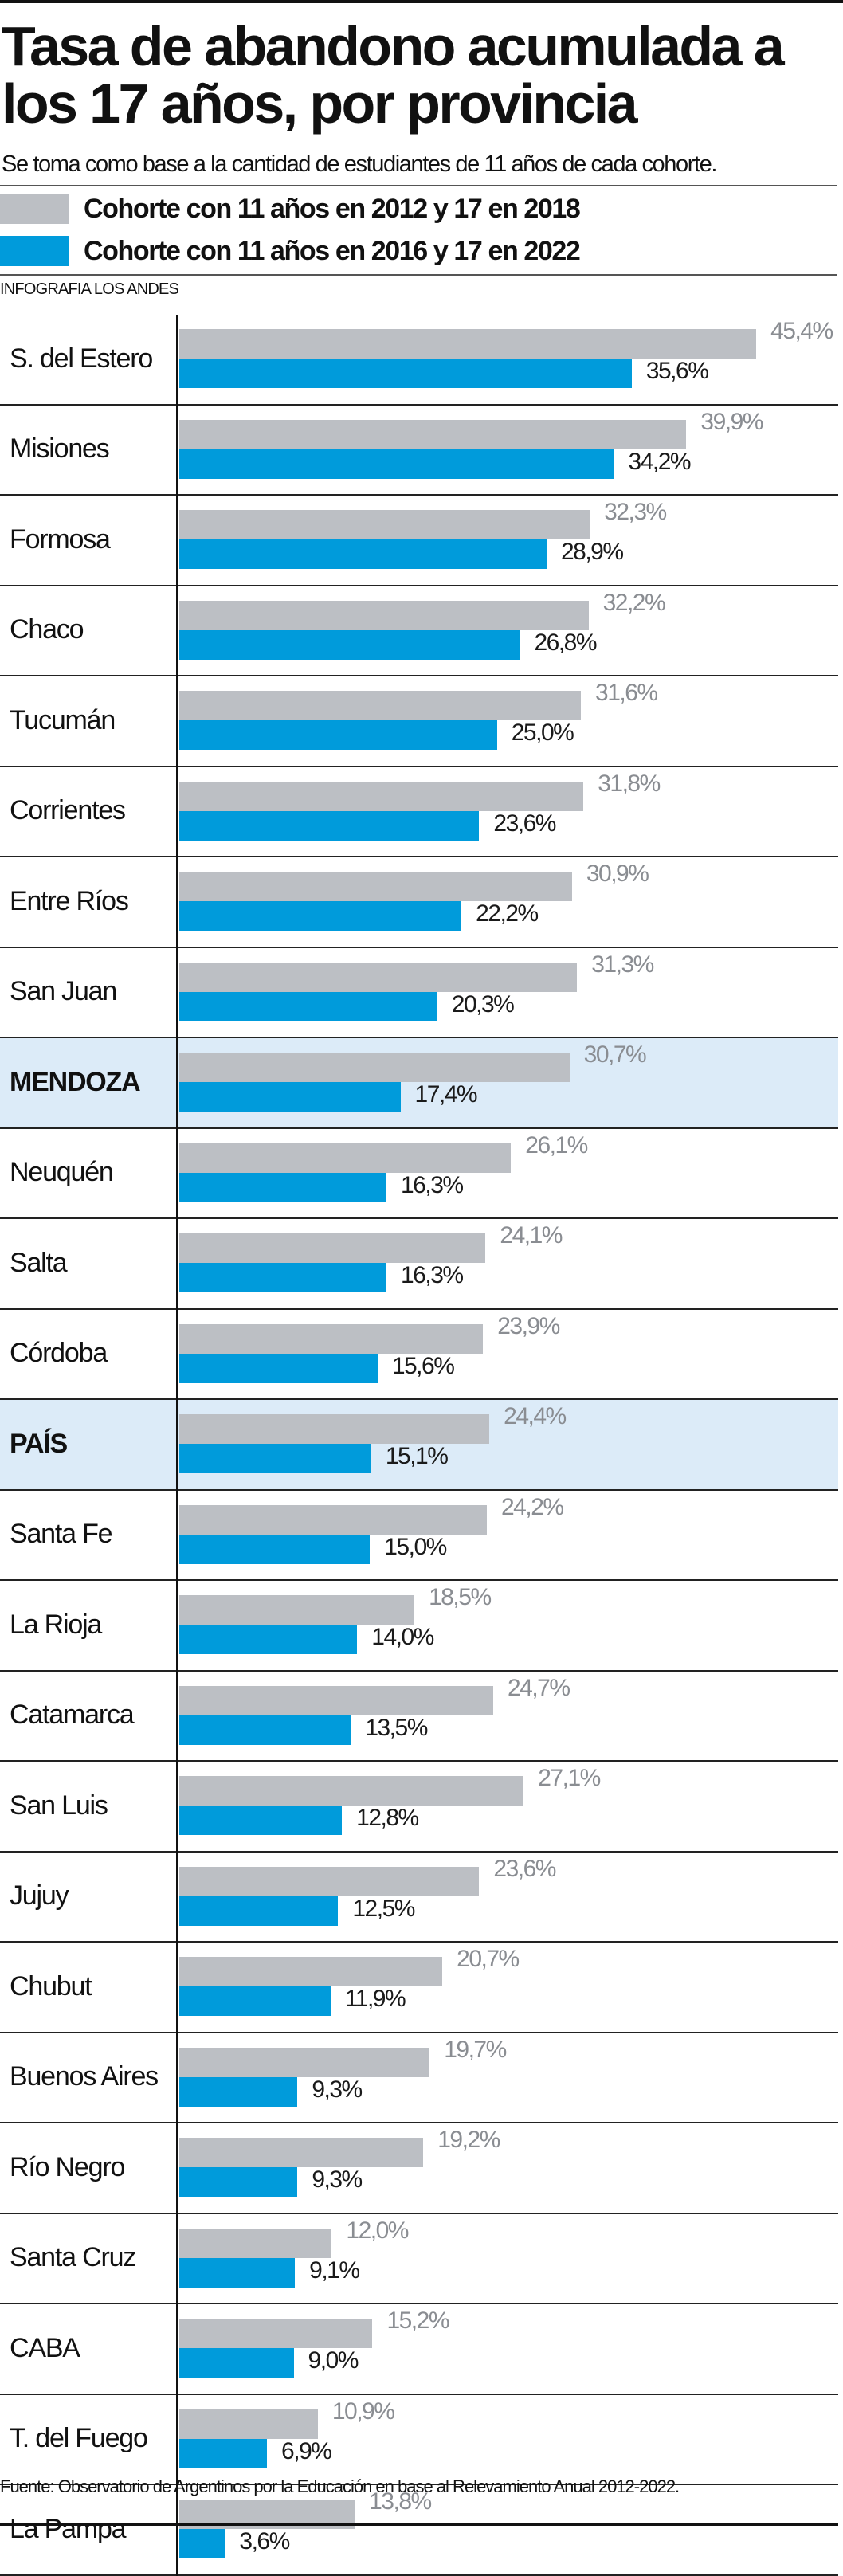 This screenshot has height=2576, width=843. I want to click on chart-row: Salta 24,1% 16,3%, so click(419, 1264).